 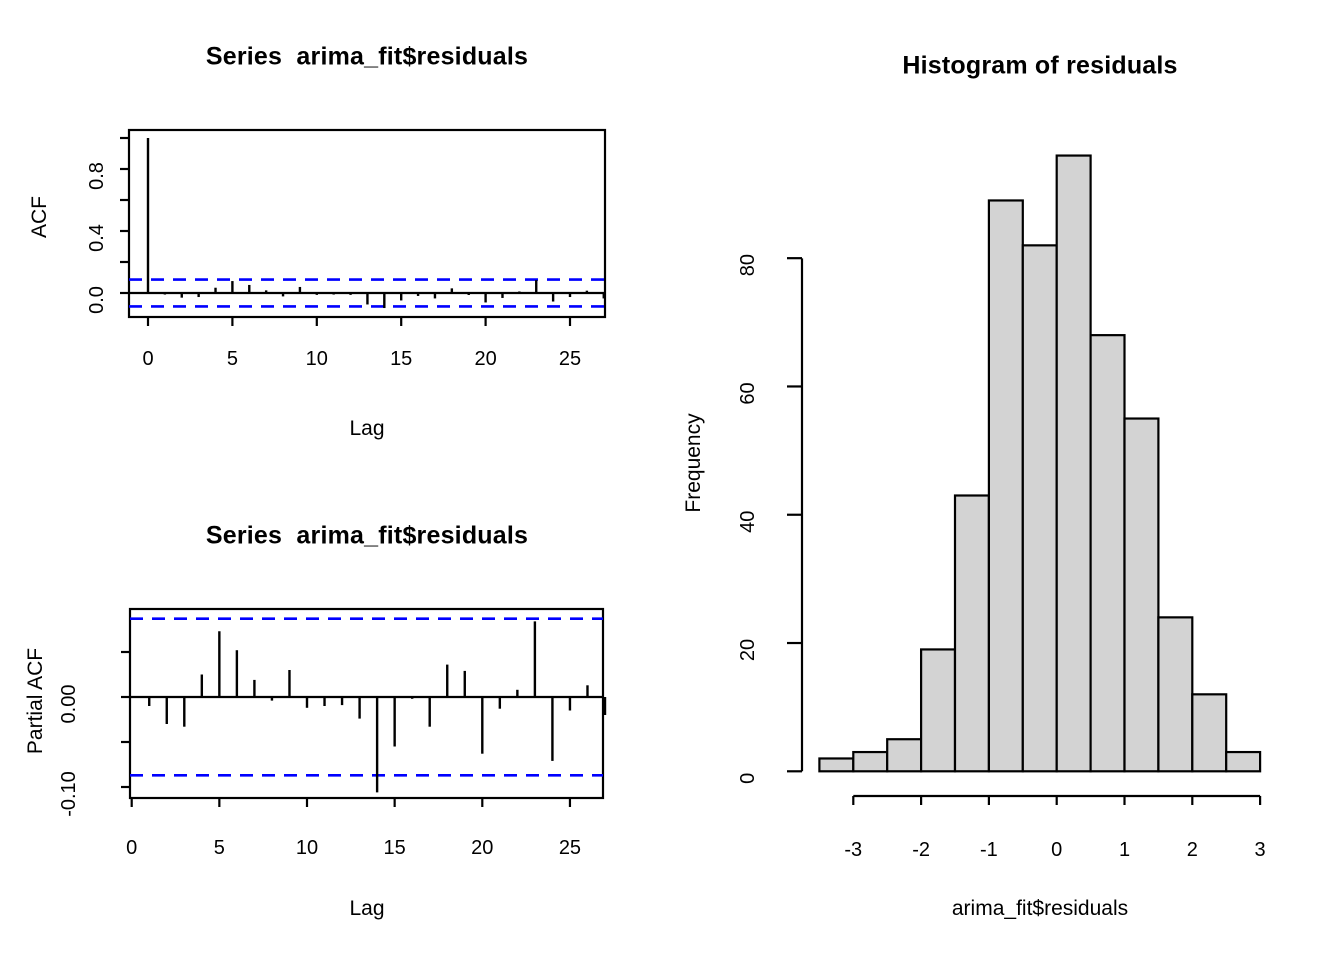 I want to click on pacf-x-tick-label: 15, so click(x=395, y=848).